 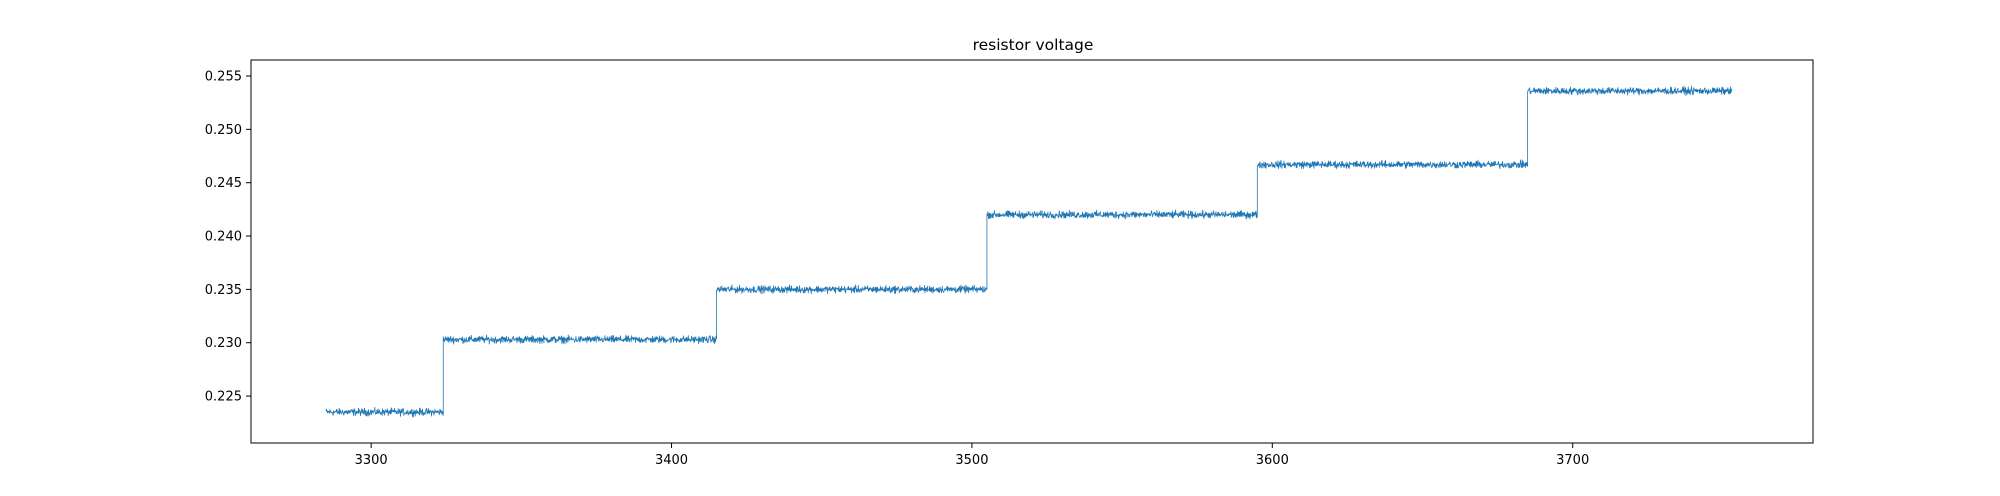 I want to click on x-tick-label: 3300, so click(x=371, y=460).